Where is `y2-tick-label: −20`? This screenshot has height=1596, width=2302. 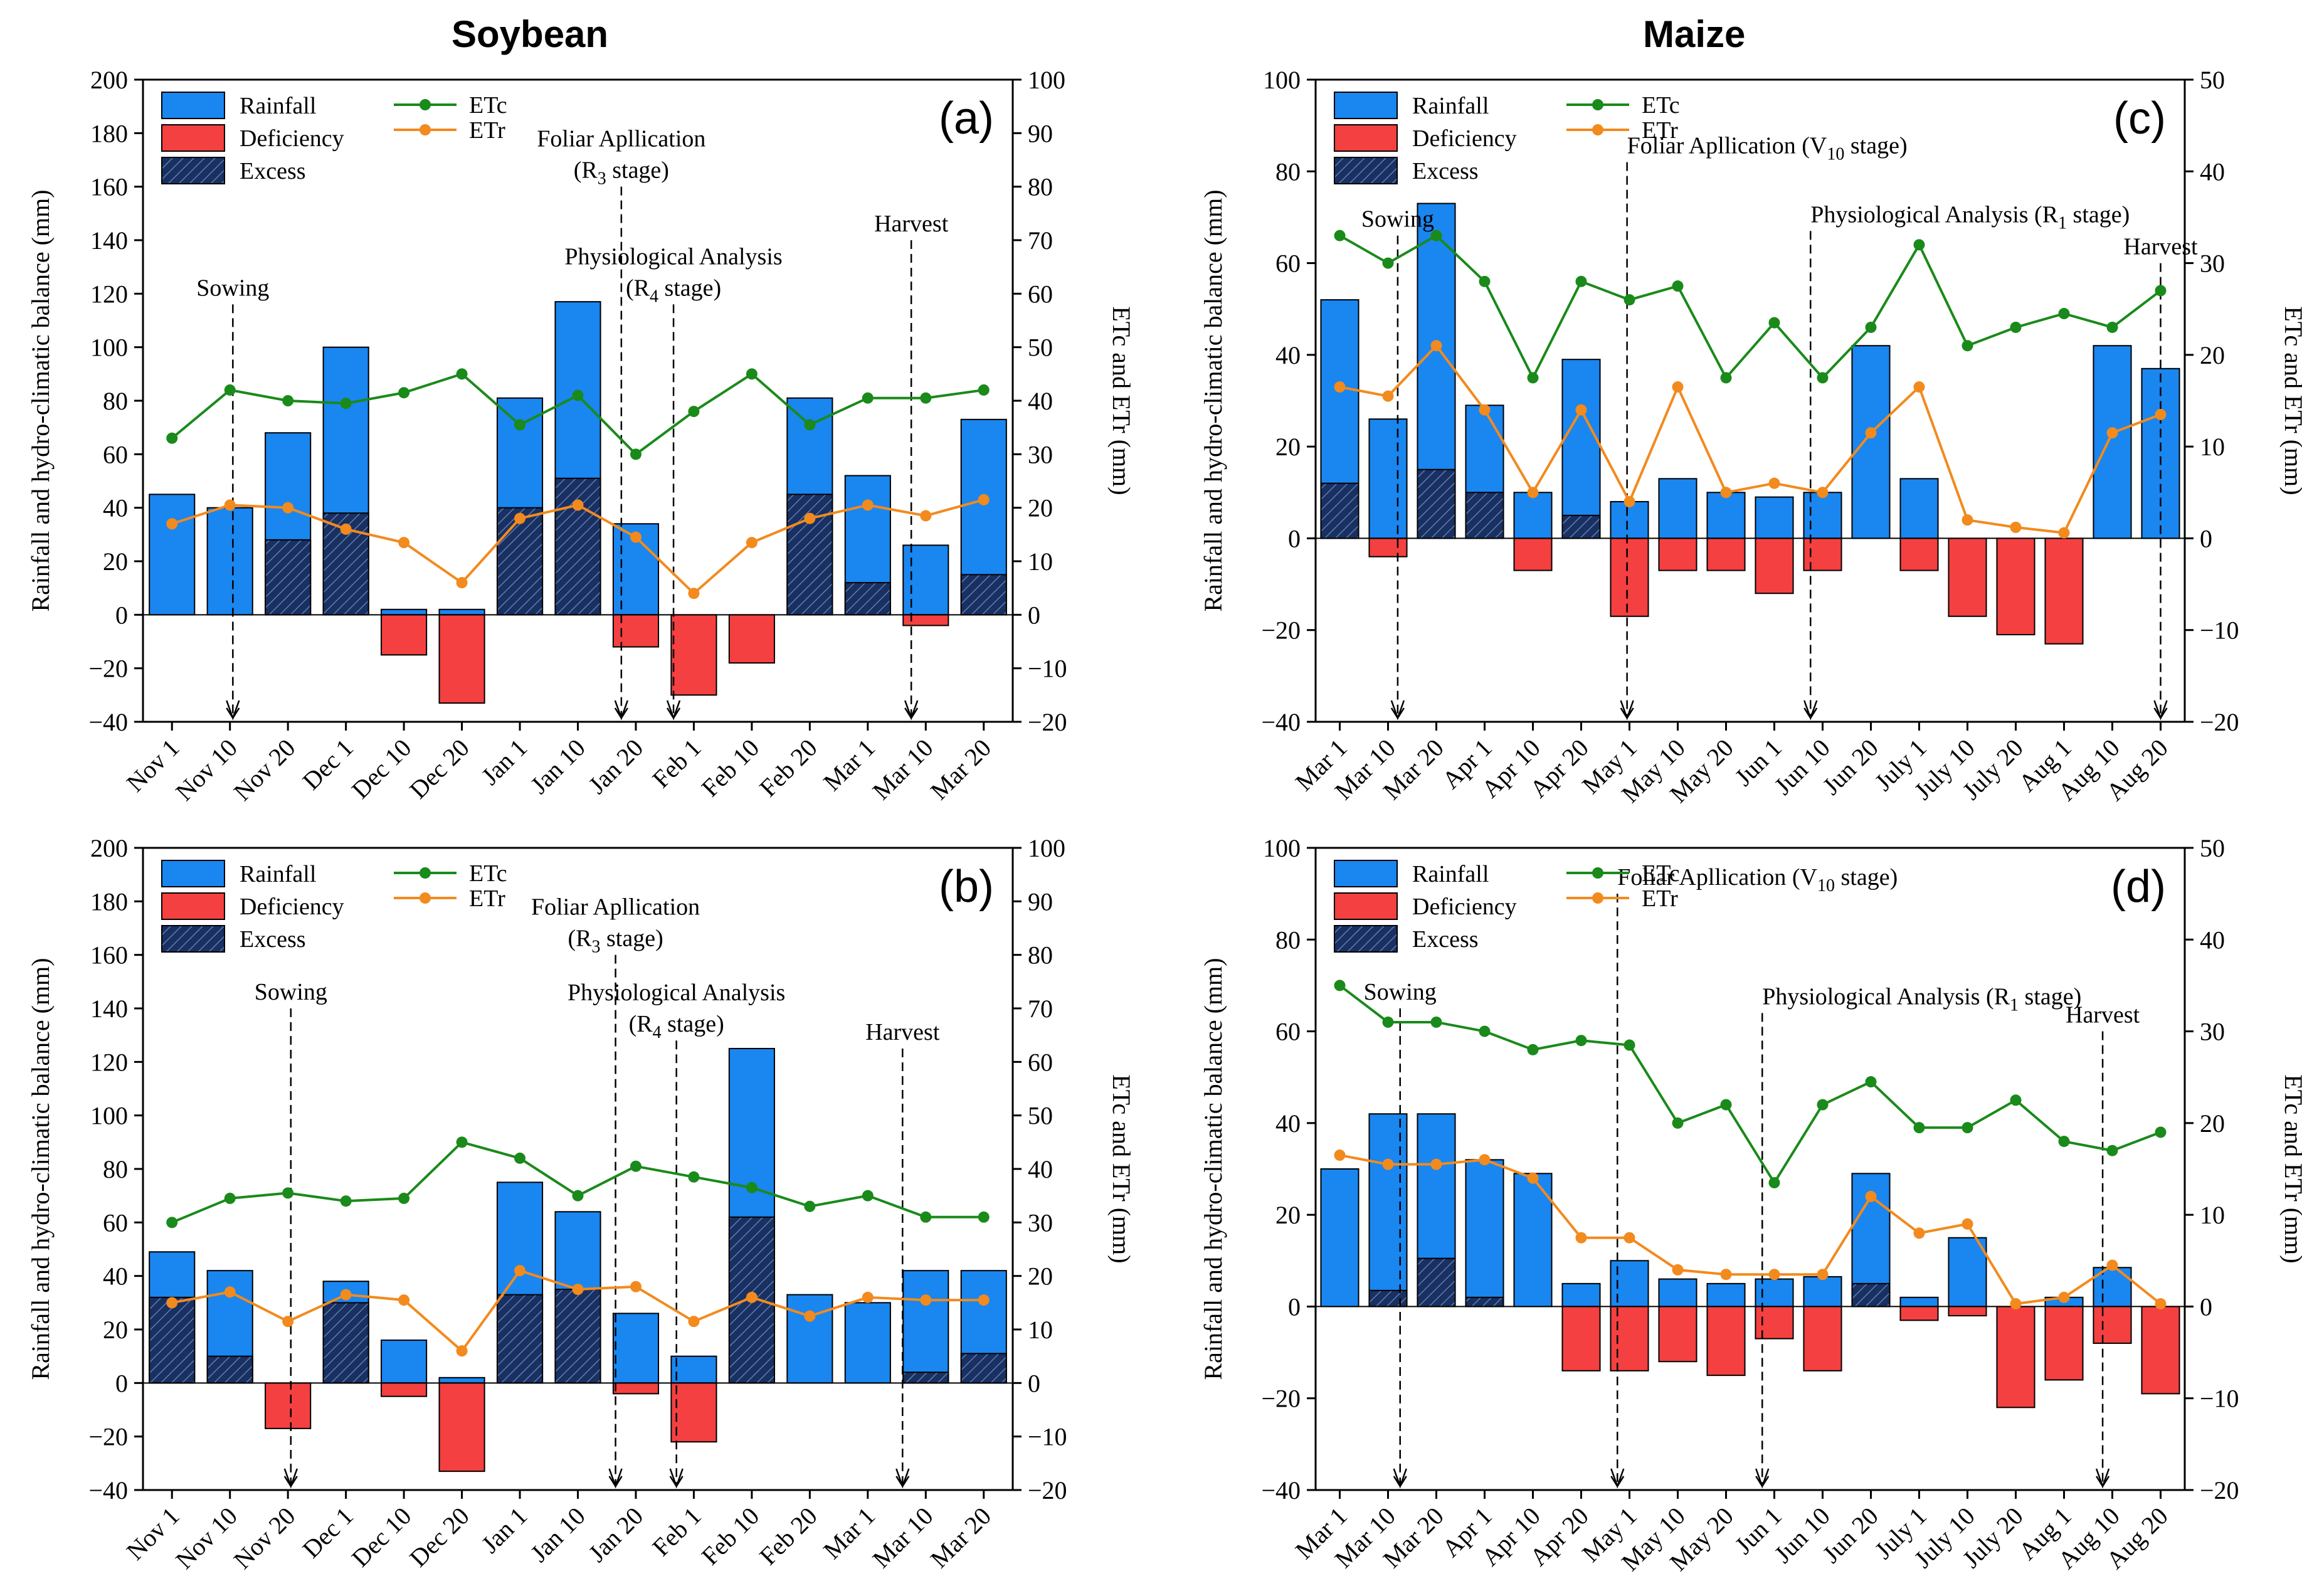
y2-tick-label: −20 is located at coordinates (1047, 722).